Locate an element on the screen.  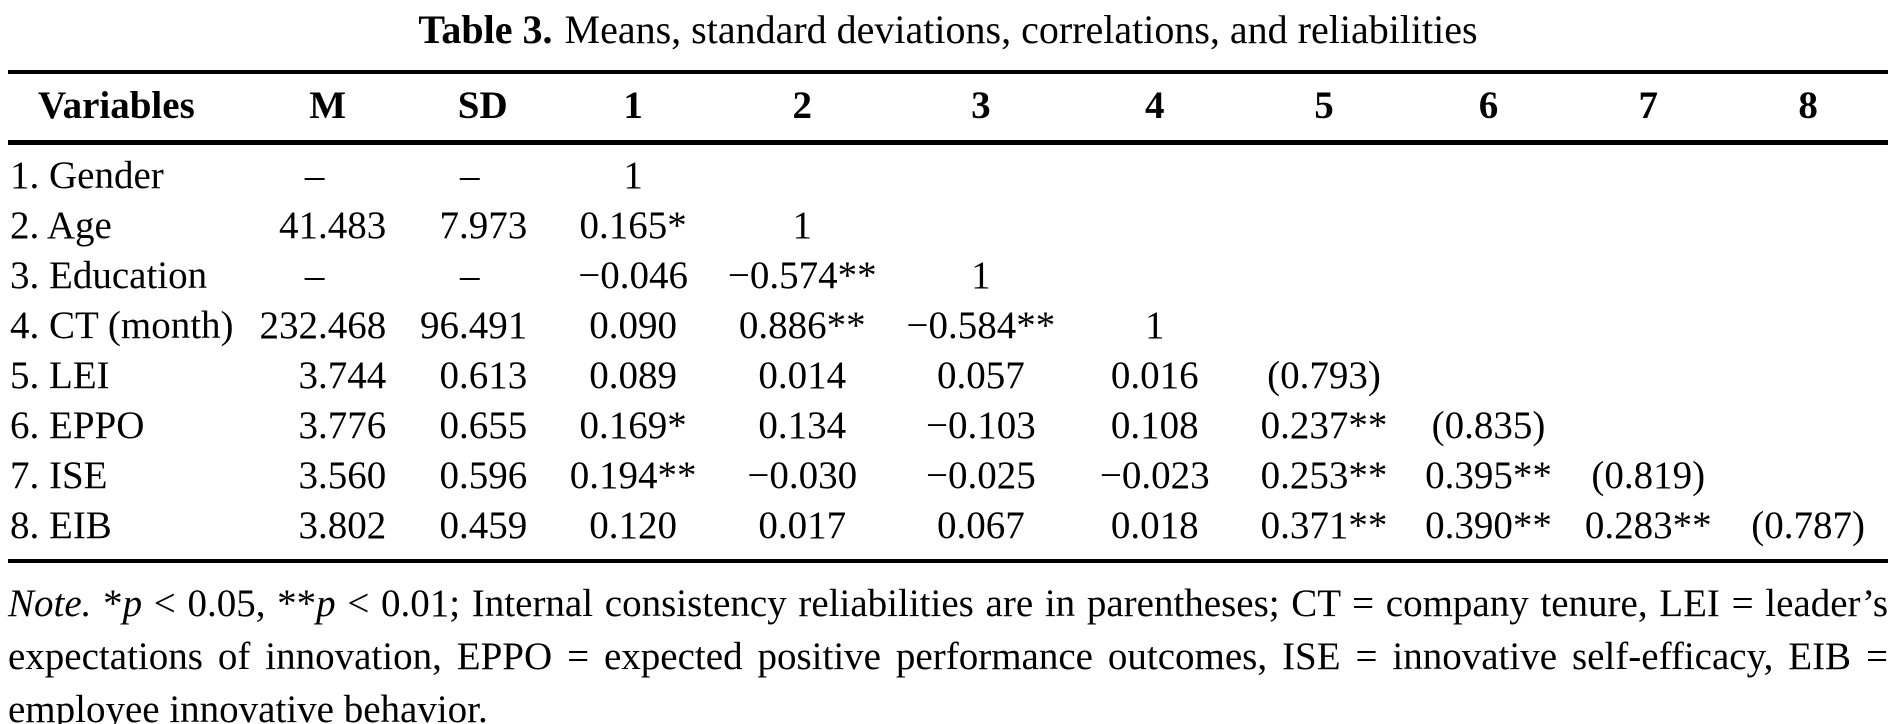
table-cell: 0.655 is located at coordinates (483, 425).